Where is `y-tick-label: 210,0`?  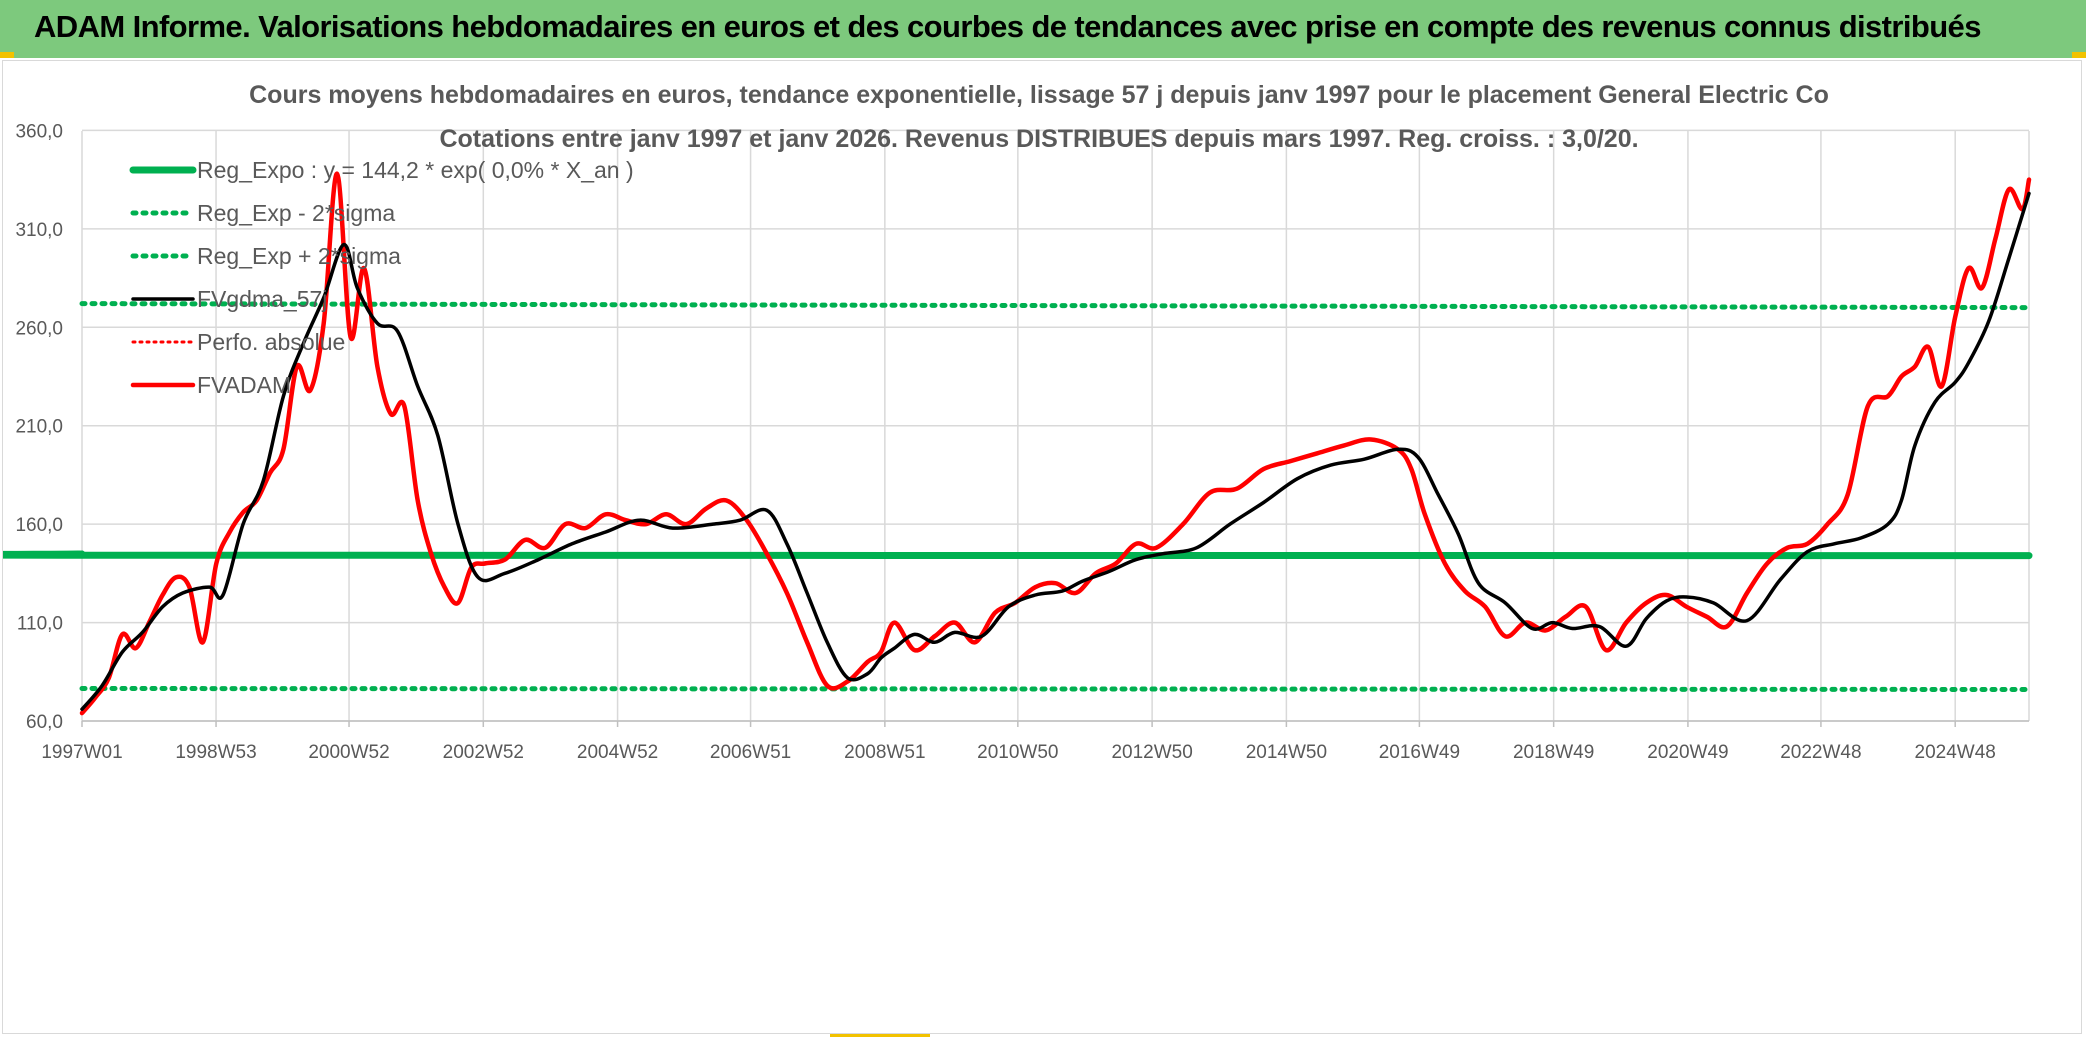 y-tick-label: 210,0 is located at coordinates (39, 427).